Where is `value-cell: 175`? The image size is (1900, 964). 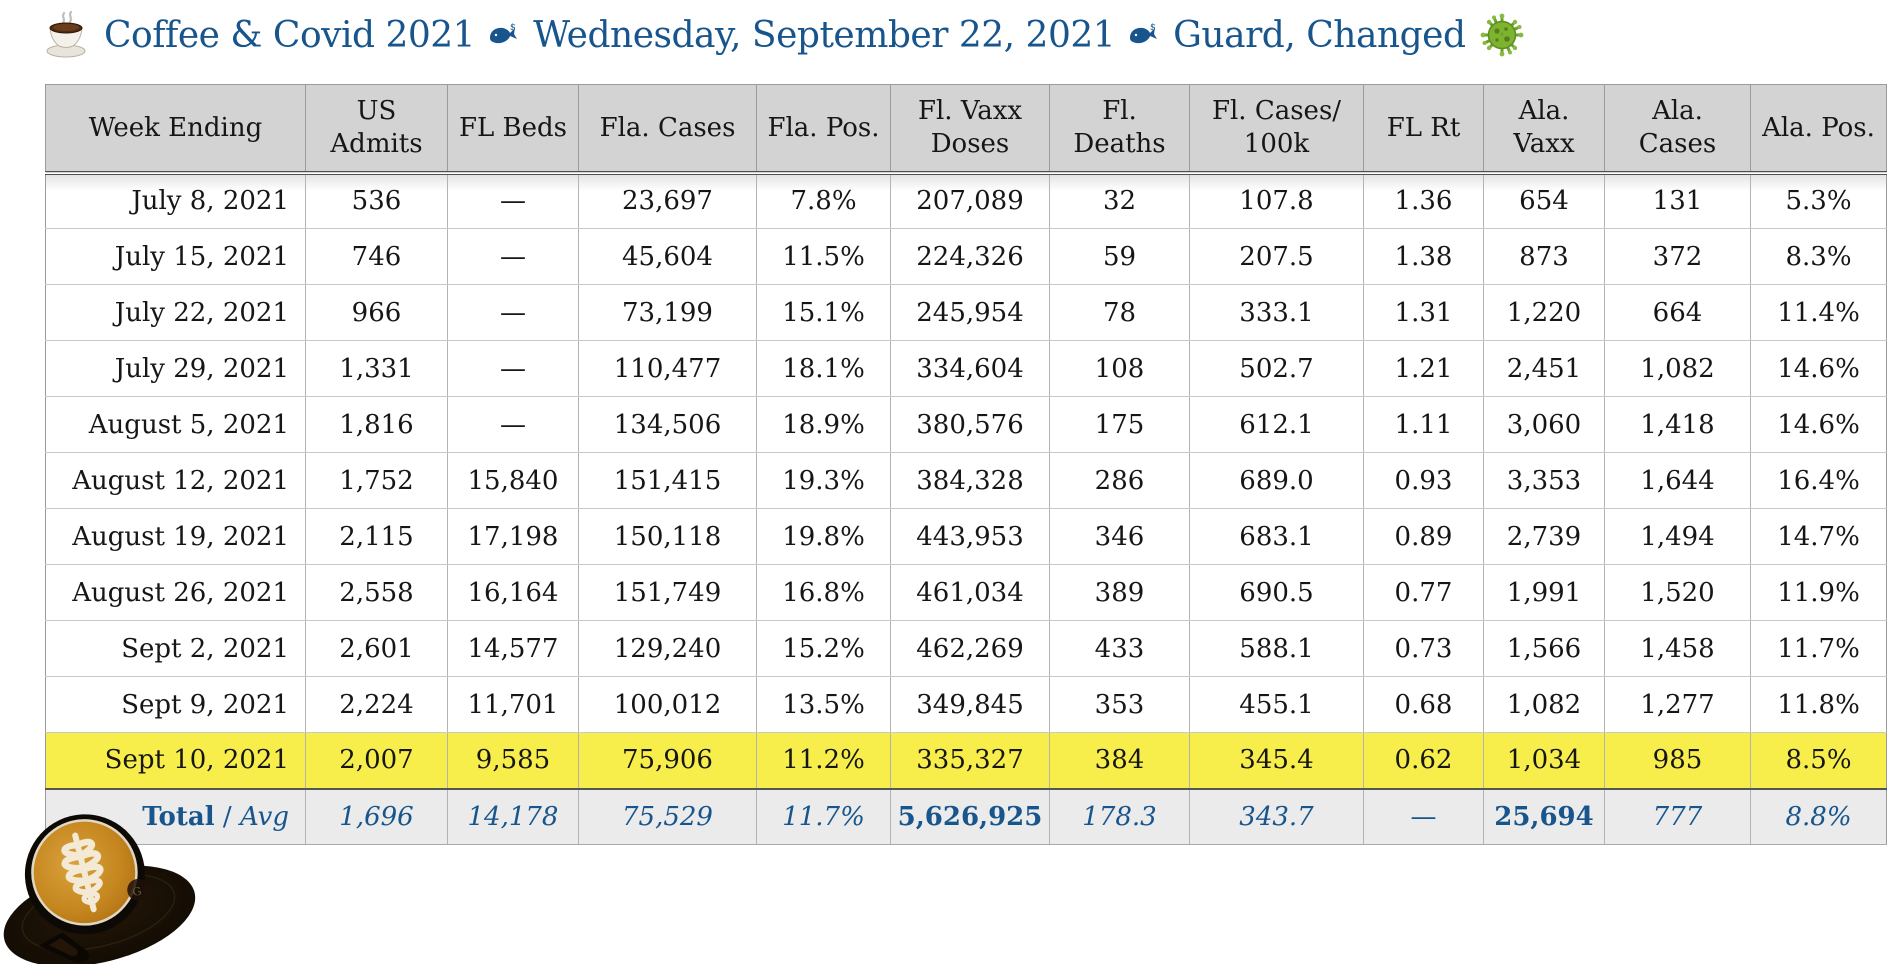 value-cell: 175 is located at coordinates (1119, 424).